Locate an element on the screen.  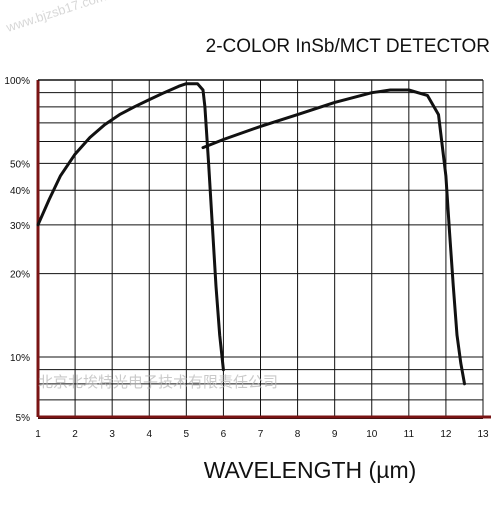
y-tick-label: 50% is located at coordinates (20, 164).